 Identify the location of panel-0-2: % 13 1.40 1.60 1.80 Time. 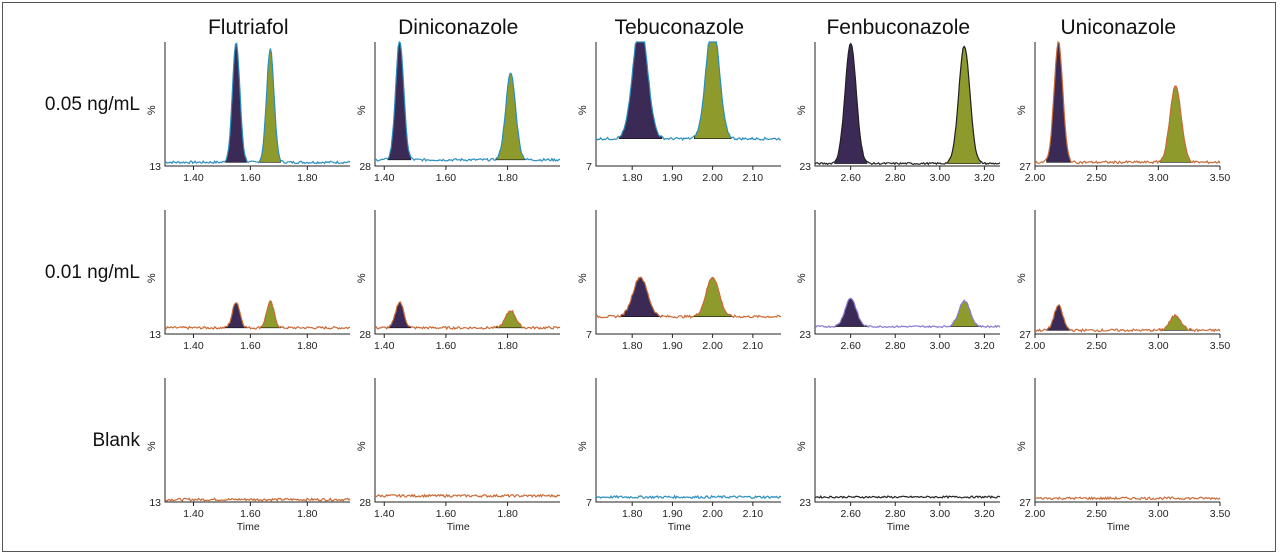
(248, 455).